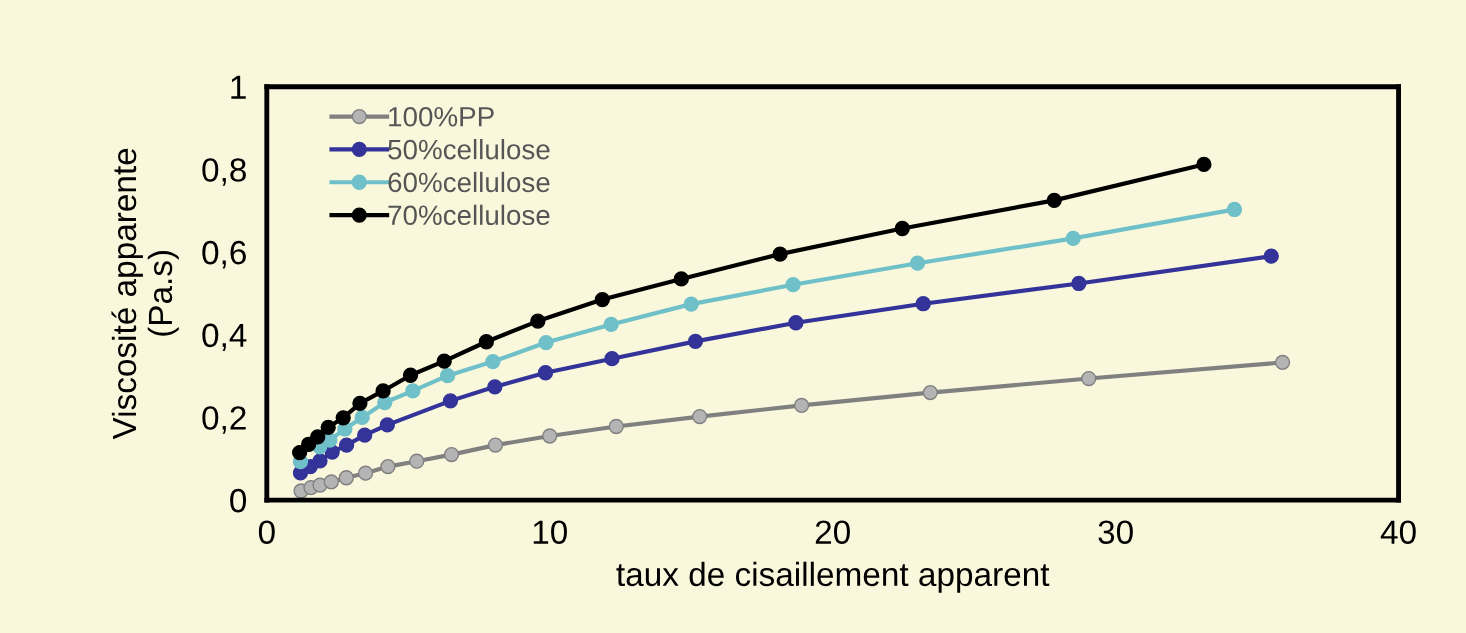 This screenshot has width=1466, height=633. I want to click on legend-label: 50%cellulose, so click(469, 149).